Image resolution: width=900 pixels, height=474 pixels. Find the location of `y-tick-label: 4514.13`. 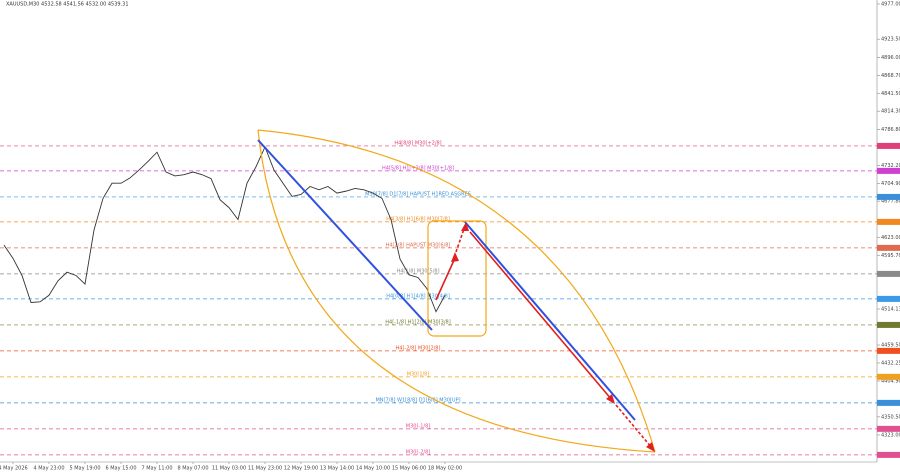

y-tick-label: 4514.13 is located at coordinates (890, 310).